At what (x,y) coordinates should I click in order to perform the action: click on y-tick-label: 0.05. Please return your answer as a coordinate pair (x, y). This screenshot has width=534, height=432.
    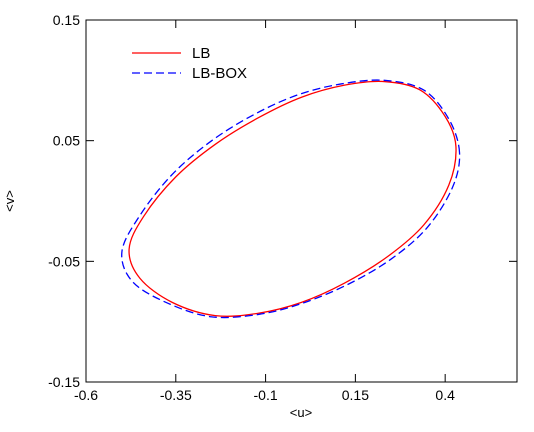
    Looking at the image, I should click on (66, 141).